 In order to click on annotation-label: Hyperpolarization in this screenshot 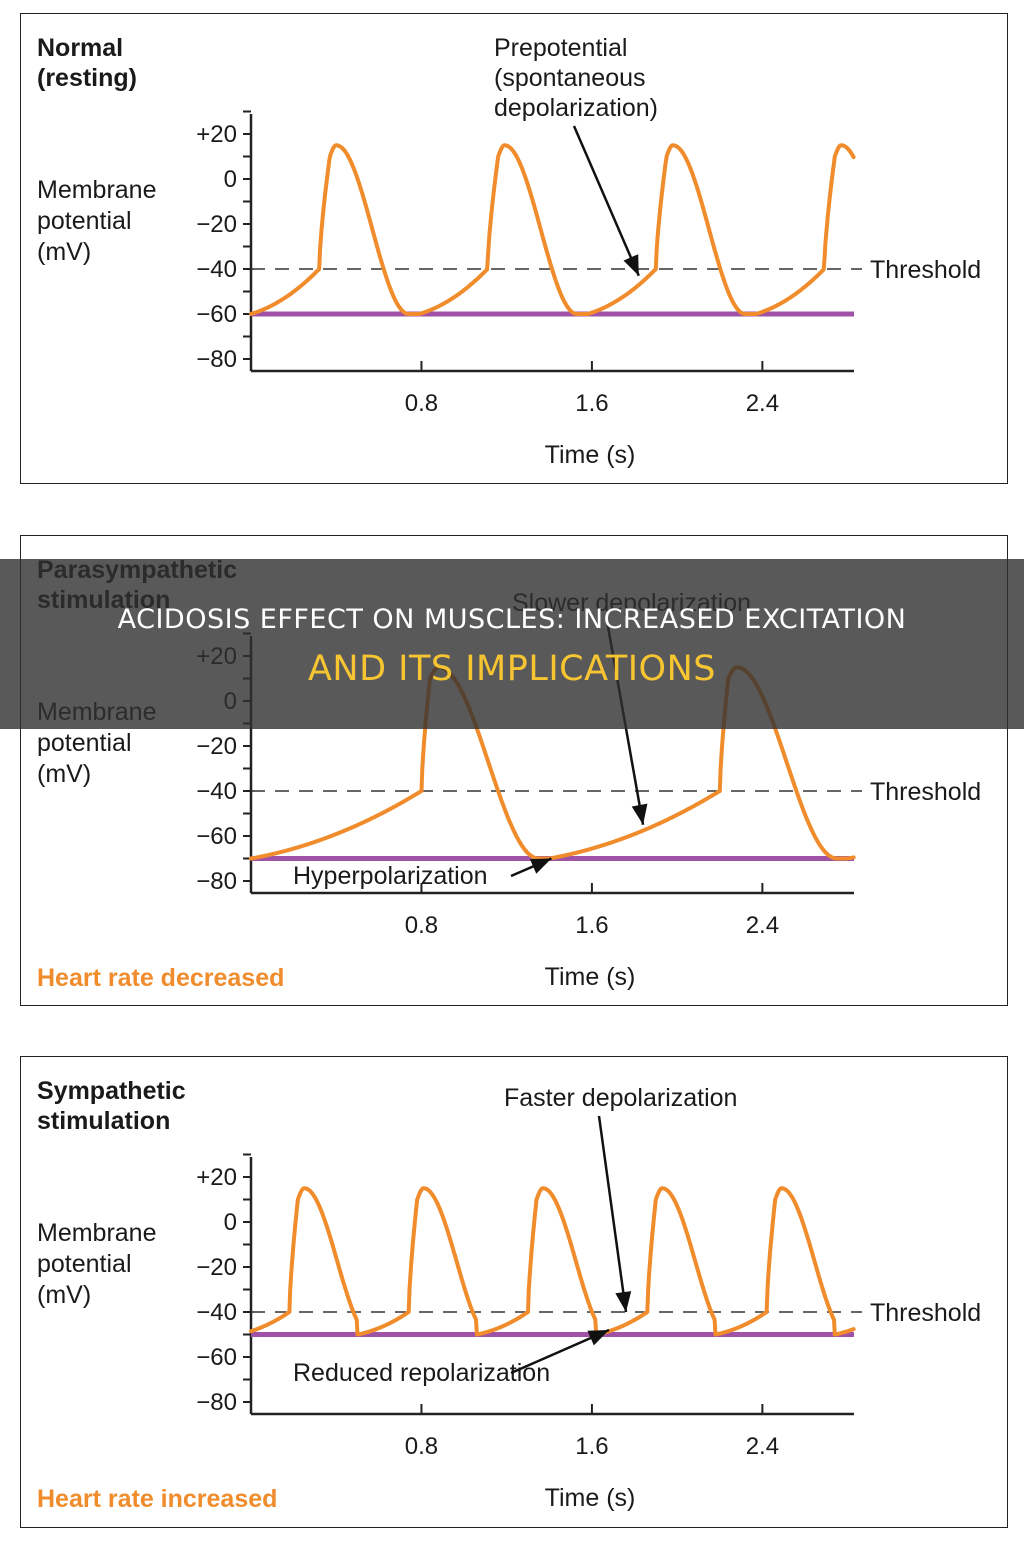, I will do `click(390, 876)`.